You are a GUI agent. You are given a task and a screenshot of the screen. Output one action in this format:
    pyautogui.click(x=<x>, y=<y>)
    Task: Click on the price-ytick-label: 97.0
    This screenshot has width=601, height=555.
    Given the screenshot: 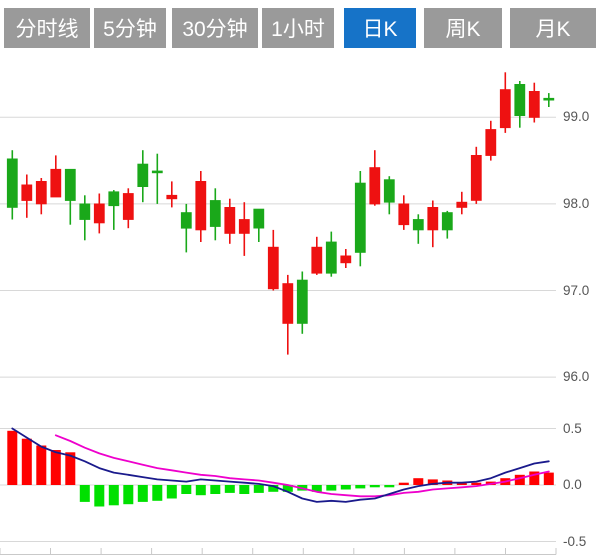 What is the action you would take?
    pyautogui.click(x=576, y=290)
    